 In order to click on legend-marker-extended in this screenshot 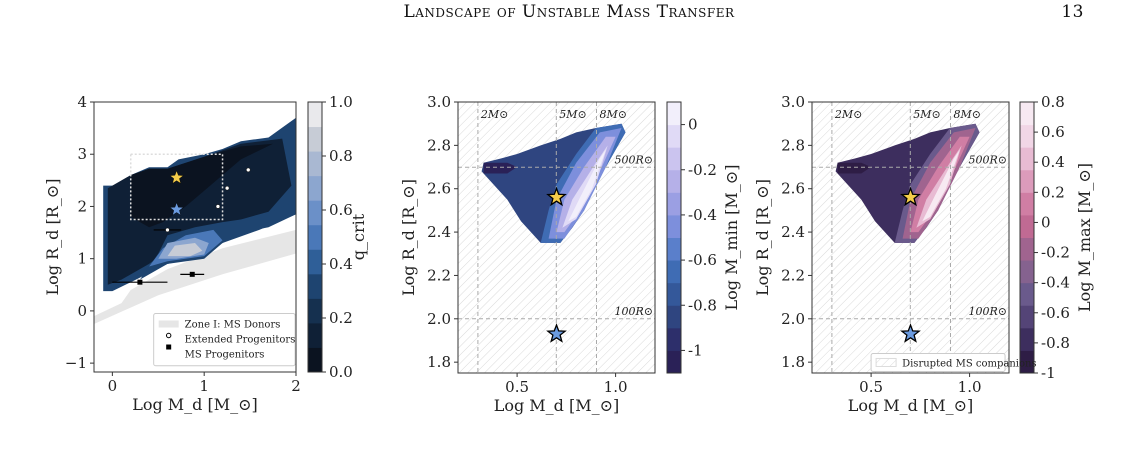, I will do `click(168, 335)`.